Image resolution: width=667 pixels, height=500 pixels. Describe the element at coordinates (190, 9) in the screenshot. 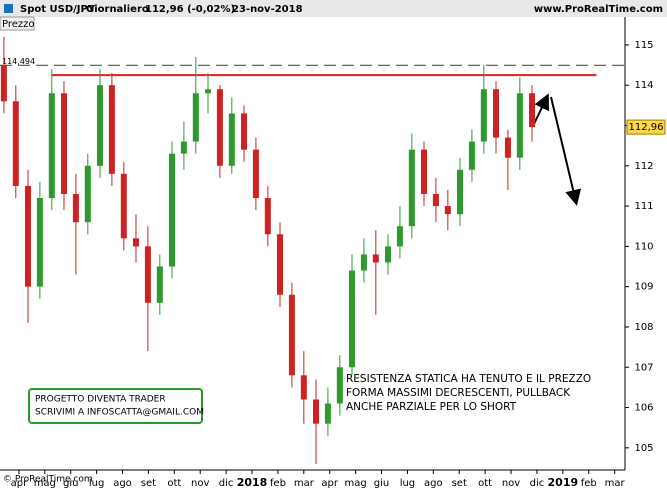

I see `quote: 112,96 (-0,02%)` at that location.